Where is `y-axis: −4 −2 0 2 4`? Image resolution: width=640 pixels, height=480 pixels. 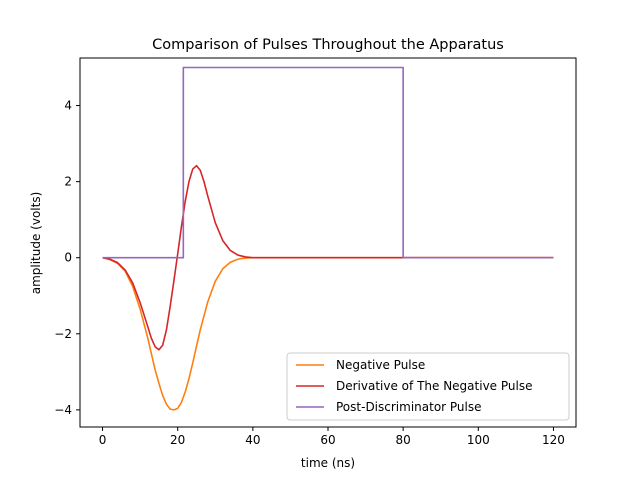
y-axis: −4 −2 0 2 4 is located at coordinates (67, 258).